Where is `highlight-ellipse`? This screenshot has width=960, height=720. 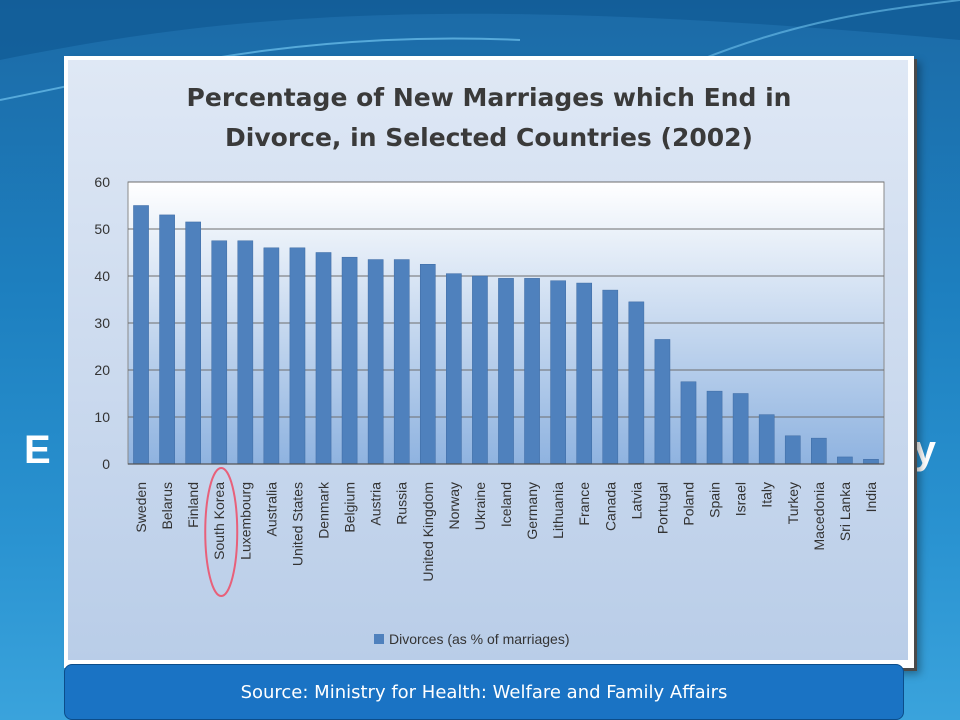
highlight-ellipse is located at coordinates (221, 532).